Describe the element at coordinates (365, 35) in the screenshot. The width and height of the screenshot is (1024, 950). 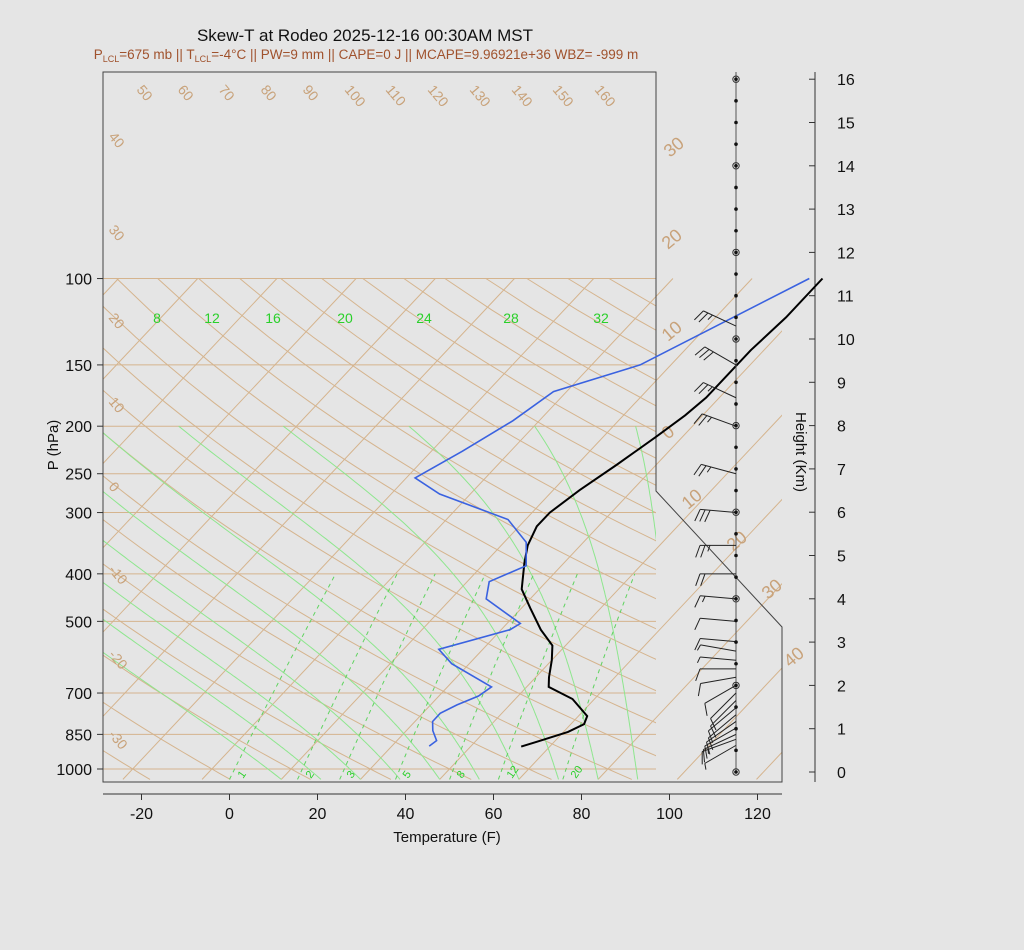
I see `chart-title: Skew-T at Rodeo 2025-12-16 00:30AM MST` at that location.